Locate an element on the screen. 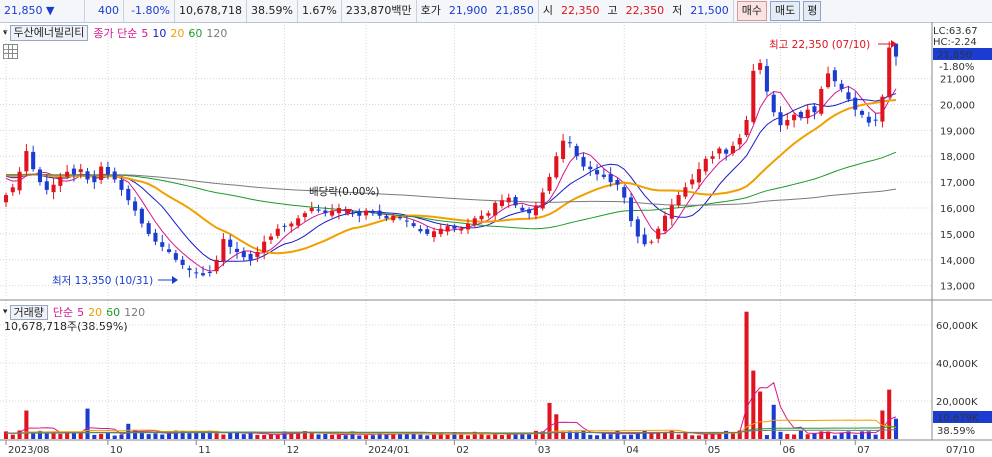  volume-tick-label: 60,000K is located at coordinates (957, 326).